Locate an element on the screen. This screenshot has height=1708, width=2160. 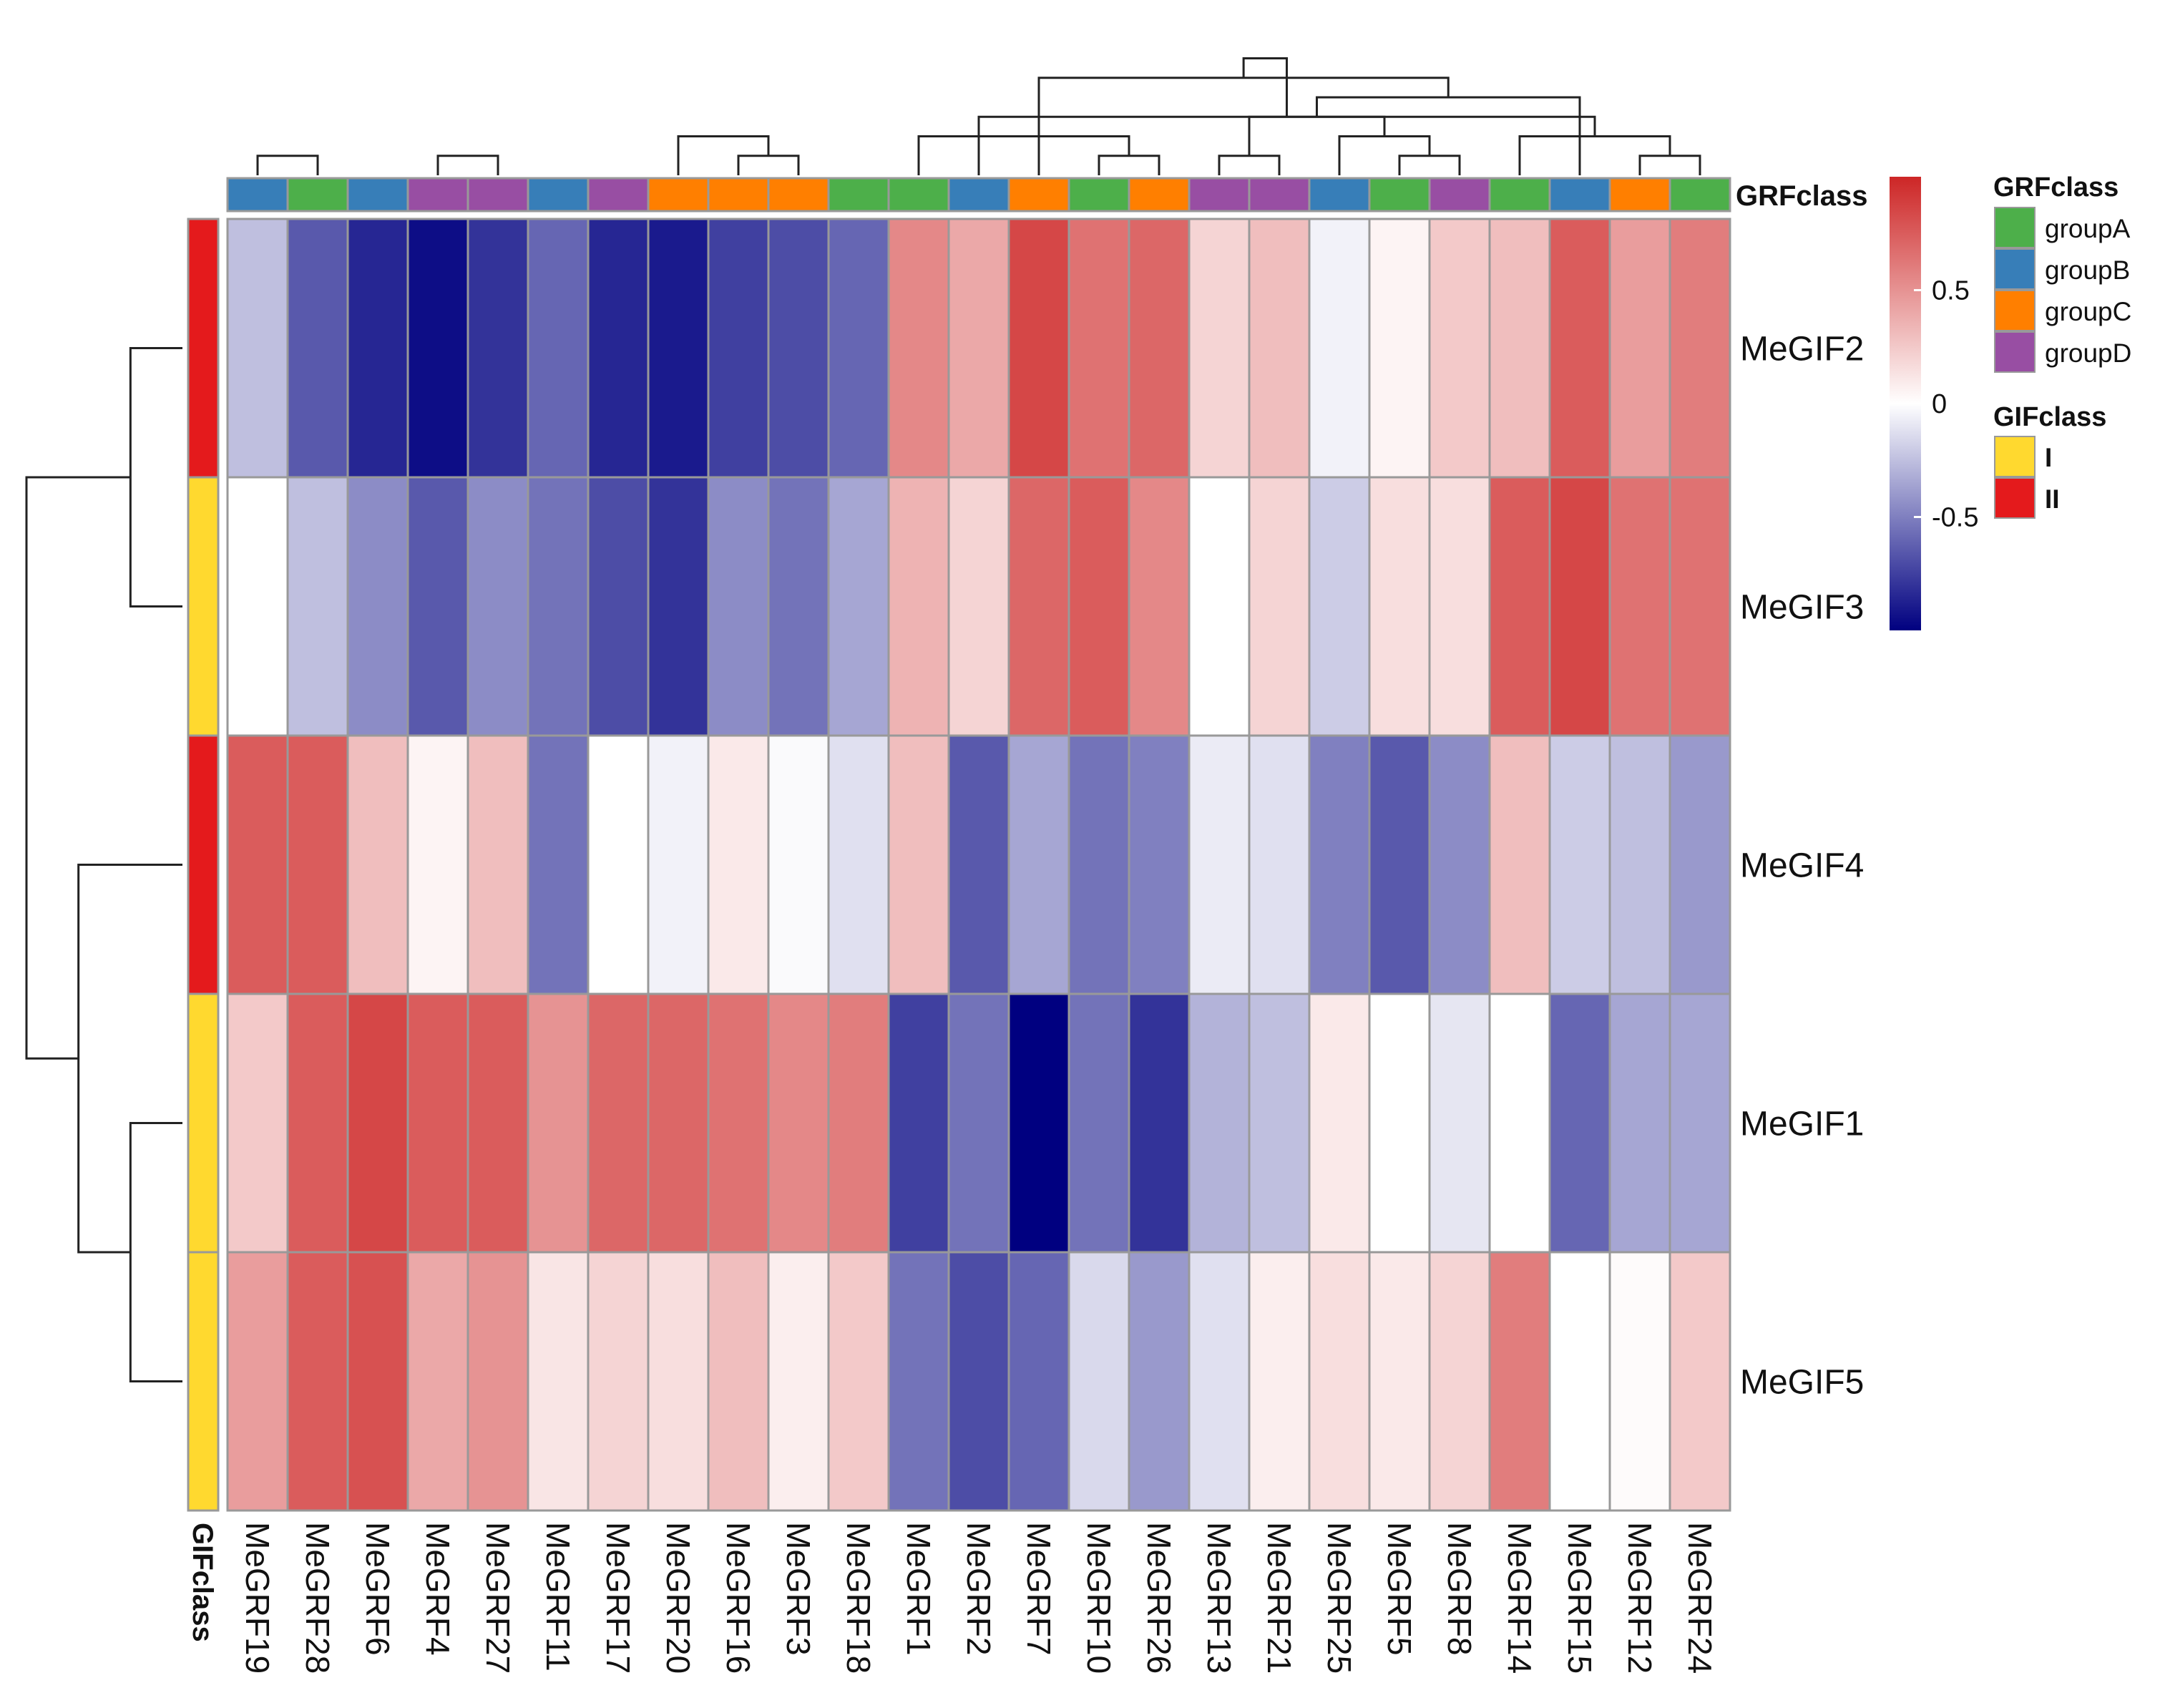
col-label-MeGRF16: MeGRF16 is located at coordinates (738, 1598).